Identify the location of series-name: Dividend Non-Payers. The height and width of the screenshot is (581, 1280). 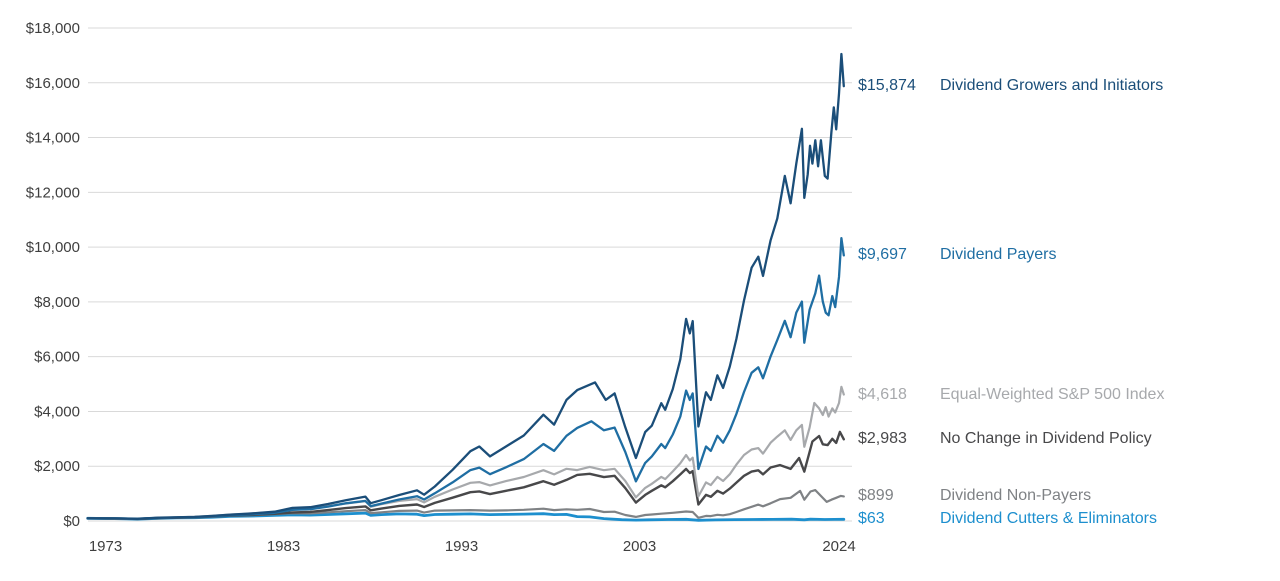
(1016, 496).